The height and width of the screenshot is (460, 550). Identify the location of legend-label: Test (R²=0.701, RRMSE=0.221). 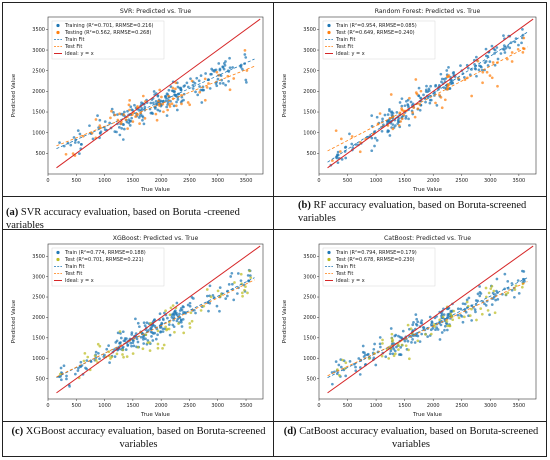
(104, 260).